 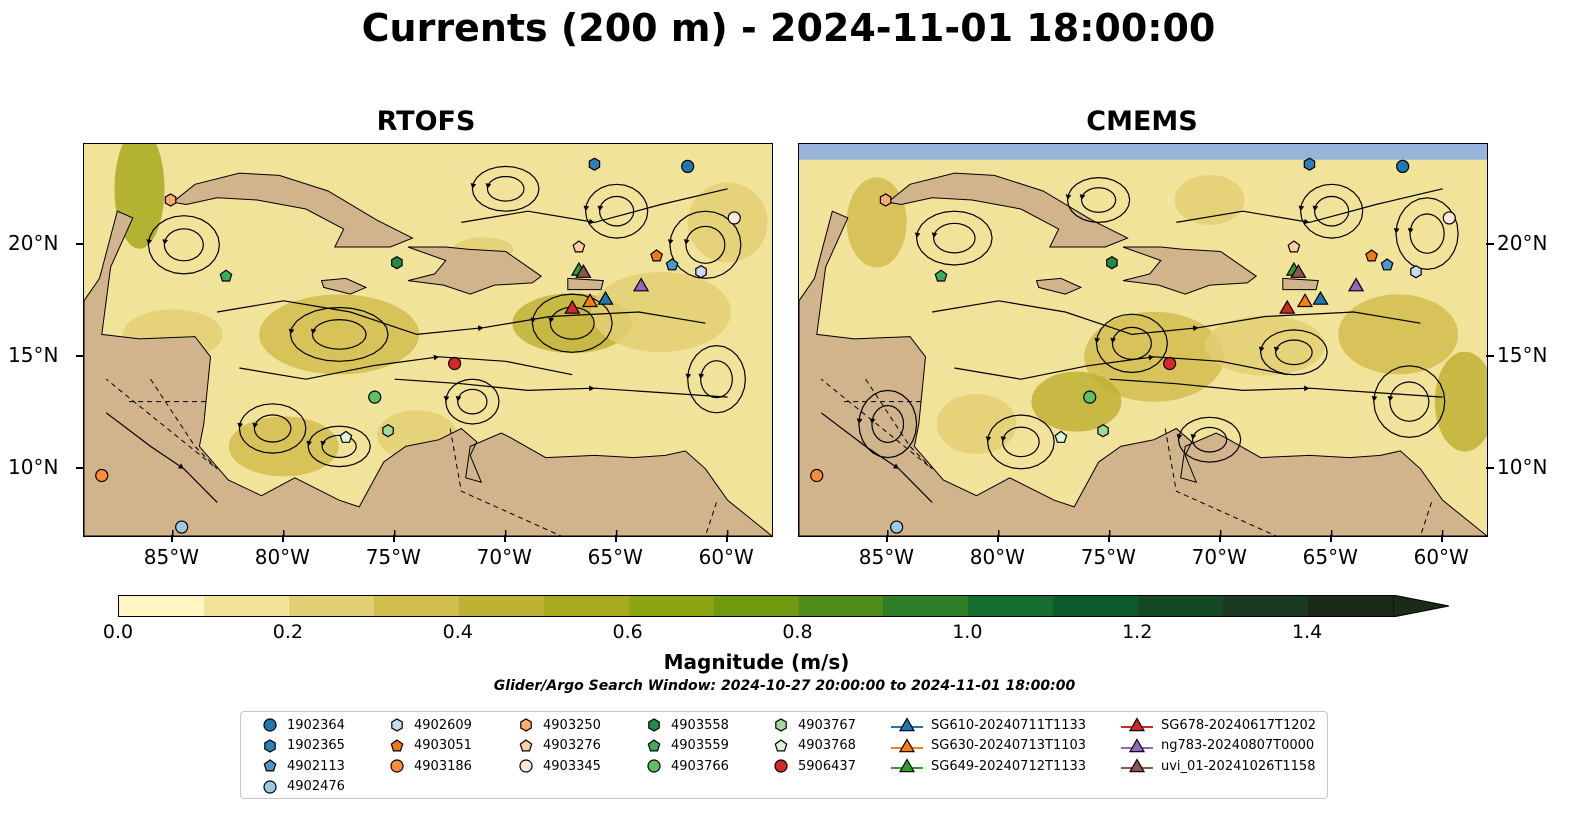 I want to click on legend-label: 4902113, so click(x=316, y=766).